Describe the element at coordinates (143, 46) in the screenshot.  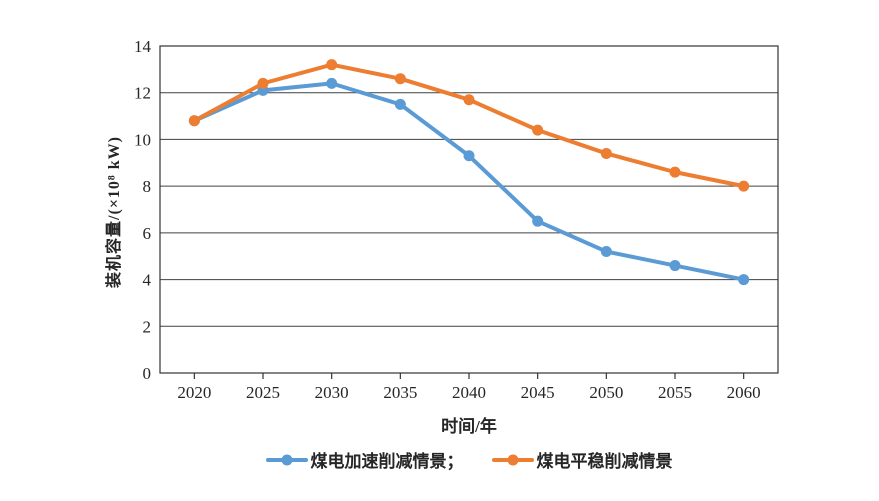
I see `y-tick-label: 14` at that location.